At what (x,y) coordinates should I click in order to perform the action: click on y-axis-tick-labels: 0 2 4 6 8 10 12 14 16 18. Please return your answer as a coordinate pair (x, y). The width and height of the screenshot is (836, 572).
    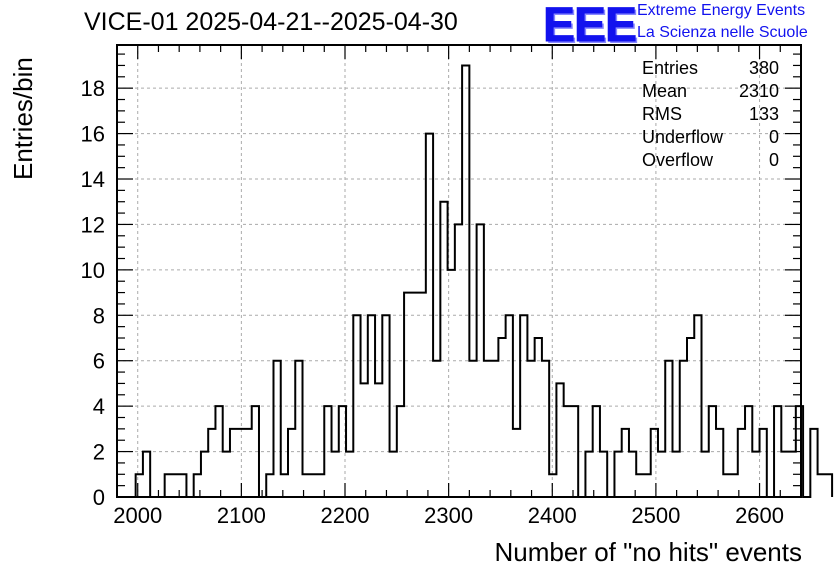
    Looking at the image, I should click on (93, 293).